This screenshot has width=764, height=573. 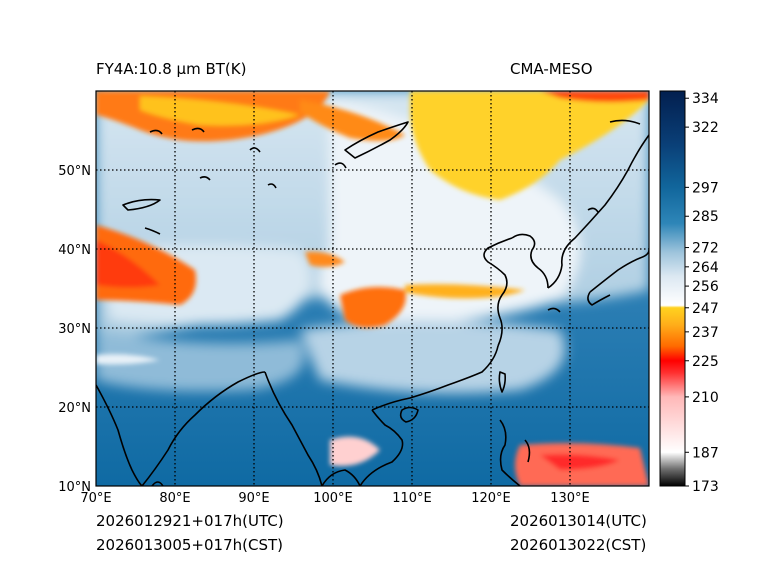 I want to click on valid-time-utc: 2026013014(UTC), so click(x=578, y=521).